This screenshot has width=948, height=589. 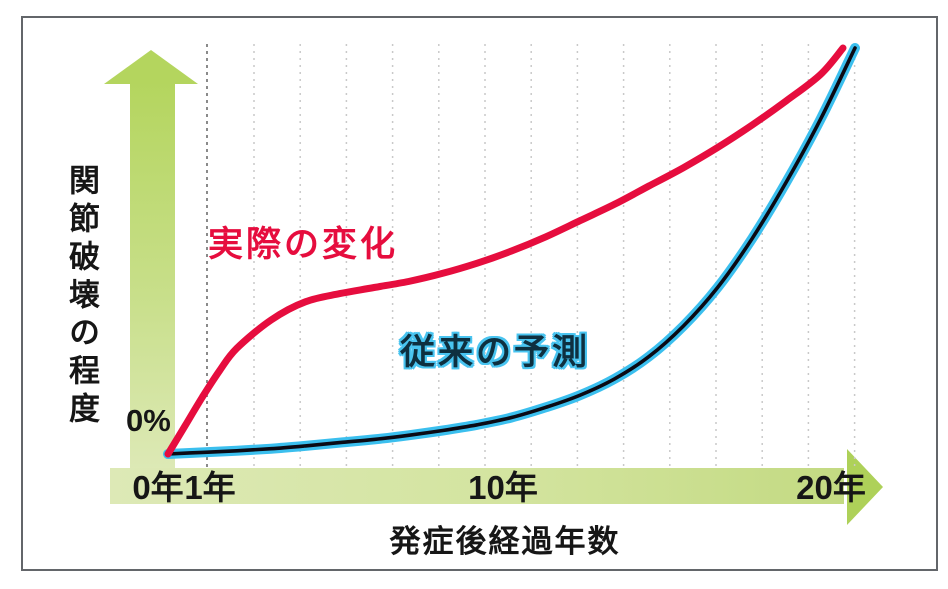 I want to click on x-tick-10year: 10年, so click(x=503, y=487).